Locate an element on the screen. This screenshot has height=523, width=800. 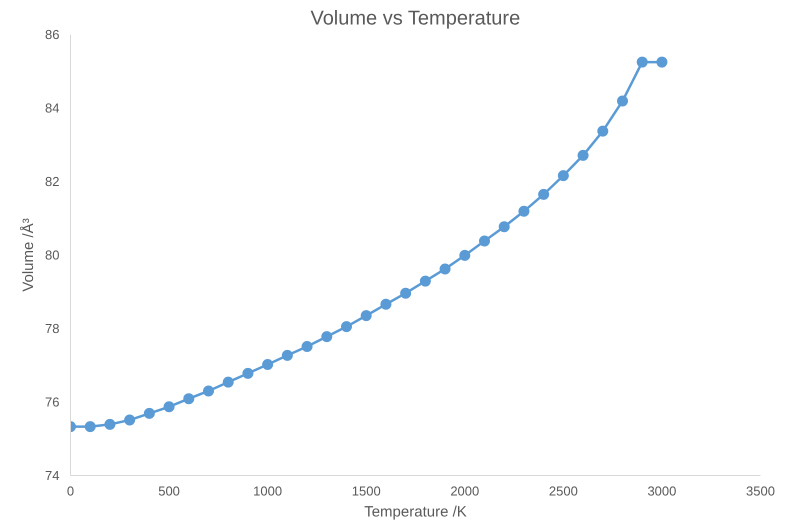
x-axis-title: Temperature /K is located at coordinates (415, 512).